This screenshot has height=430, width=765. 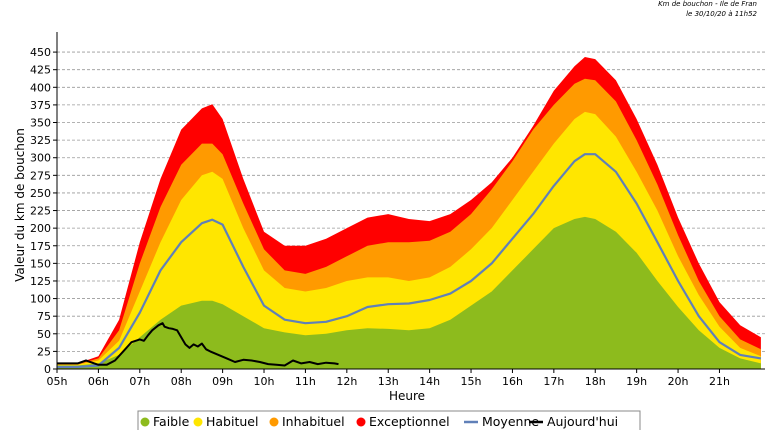 What do you see at coordinates (44, 351) in the screenshot?
I see `y-tick-label: 25` at bounding box center [44, 351].